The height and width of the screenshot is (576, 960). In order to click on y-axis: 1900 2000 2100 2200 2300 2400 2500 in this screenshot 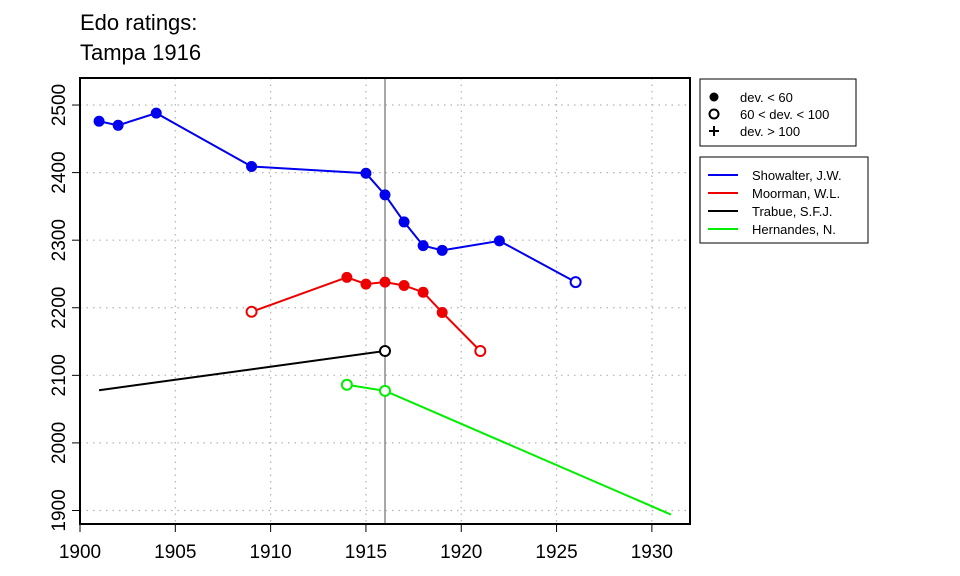, I will do `click(64, 308)`.